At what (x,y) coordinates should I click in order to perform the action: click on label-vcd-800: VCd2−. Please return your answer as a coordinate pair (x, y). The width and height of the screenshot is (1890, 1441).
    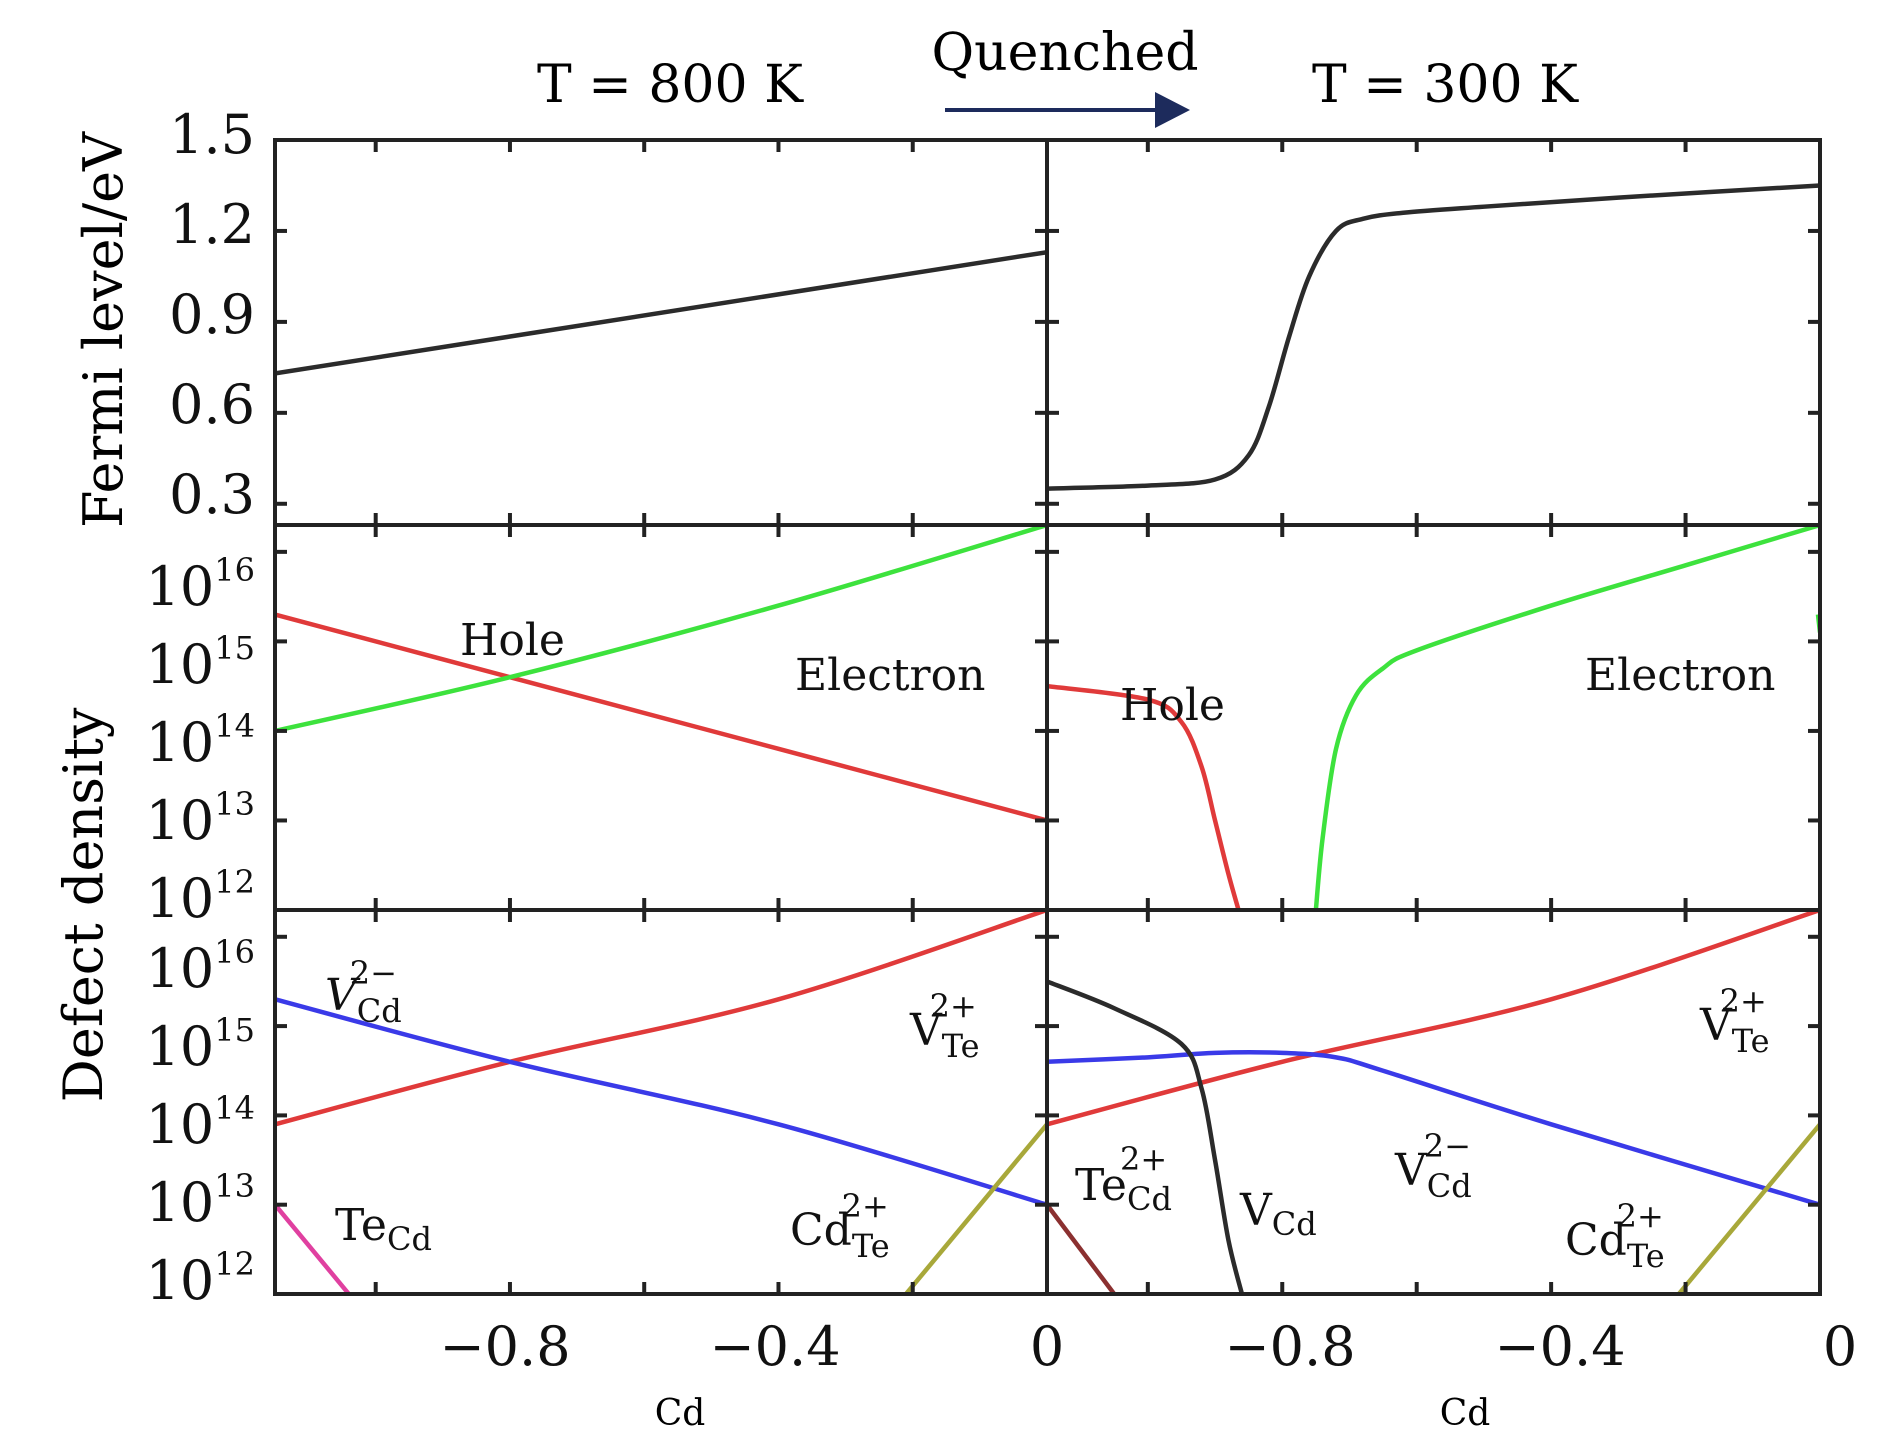
    Looking at the image, I should click on (363, 992).